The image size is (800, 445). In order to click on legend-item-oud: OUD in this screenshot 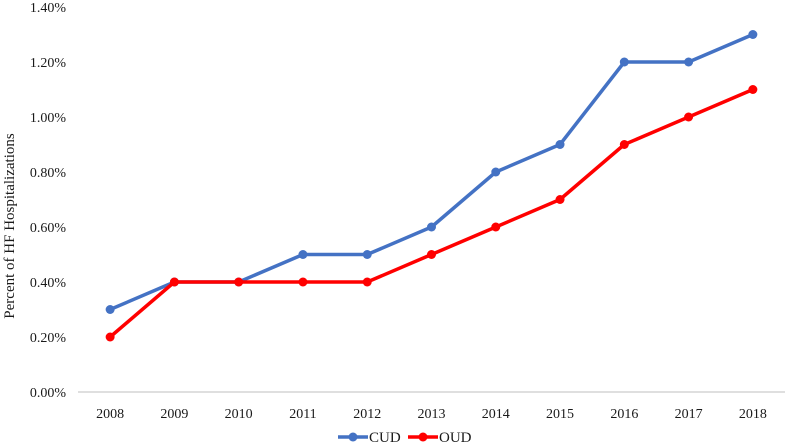, I will do `click(440, 437)`.